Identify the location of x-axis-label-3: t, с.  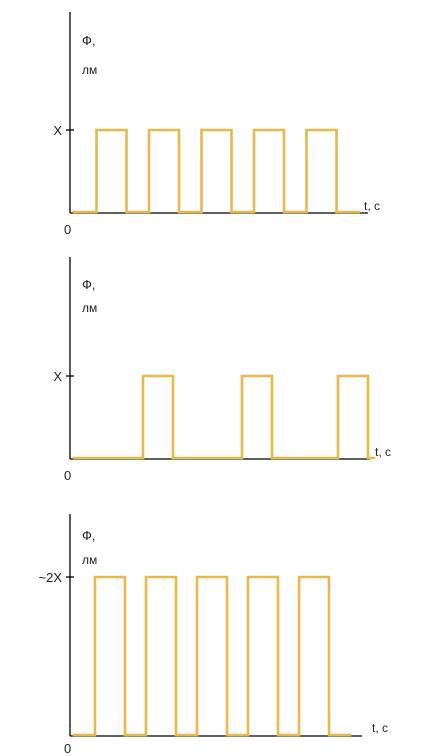
(380, 728).